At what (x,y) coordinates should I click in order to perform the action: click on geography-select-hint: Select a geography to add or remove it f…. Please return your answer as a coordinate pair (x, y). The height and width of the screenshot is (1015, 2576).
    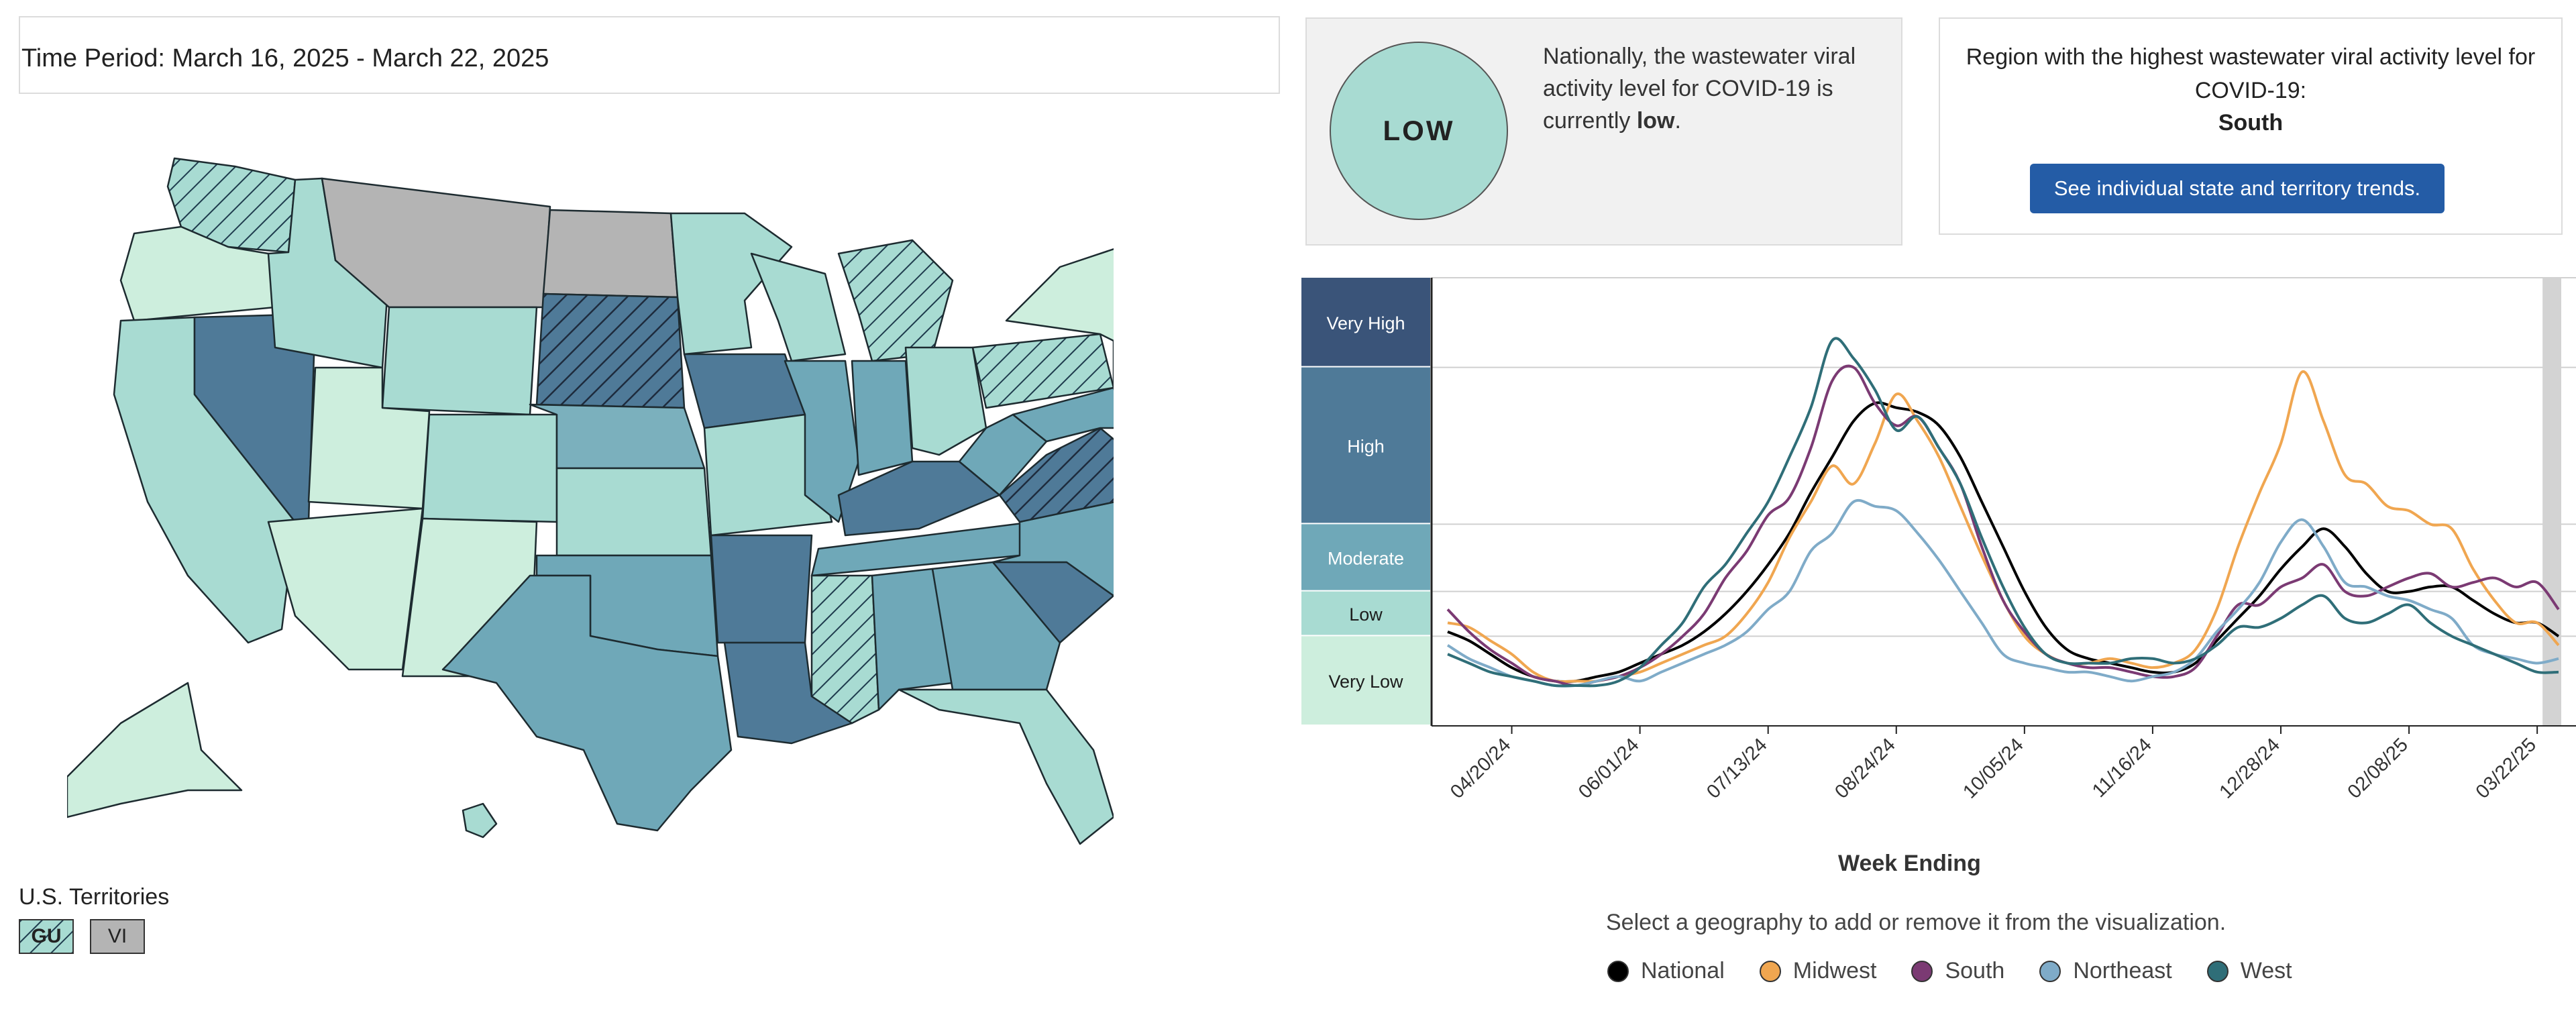
    Looking at the image, I should click on (1916, 922).